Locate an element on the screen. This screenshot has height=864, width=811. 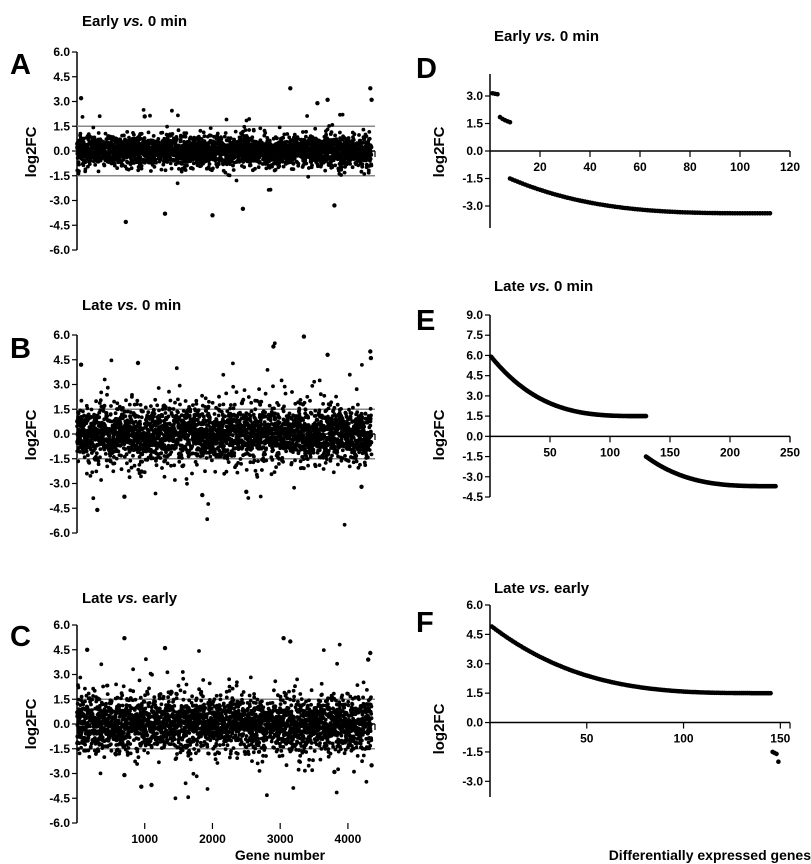
title-part: vs. is located at coordinates (133, 21).